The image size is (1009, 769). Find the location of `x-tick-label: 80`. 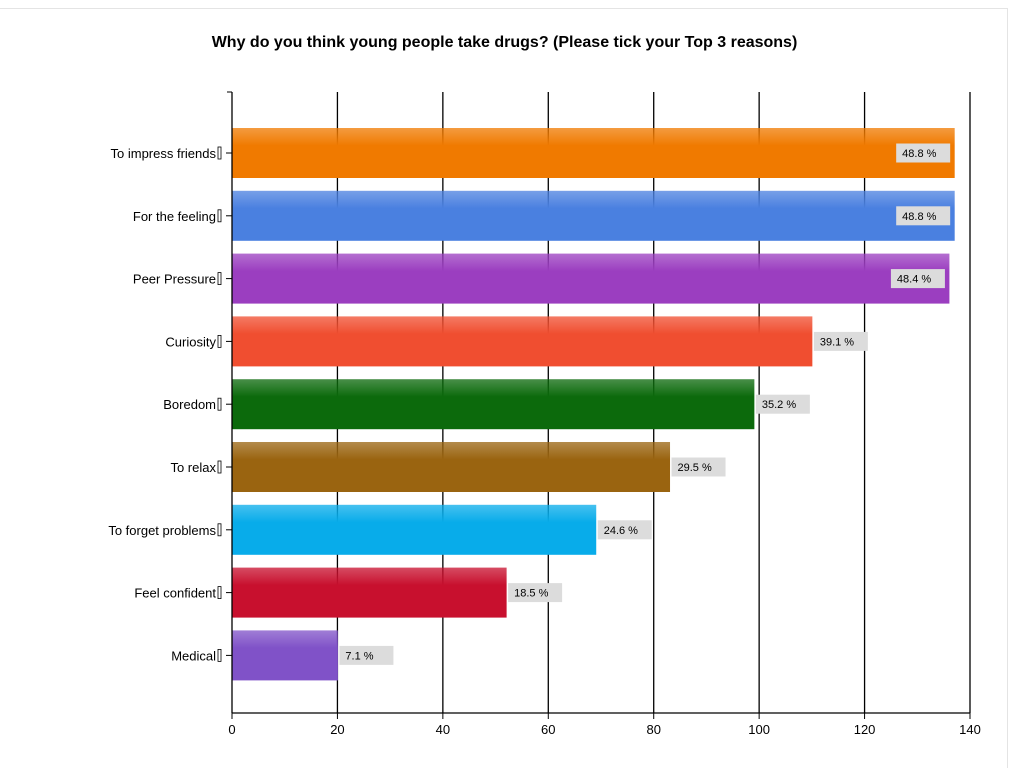

x-tick-label: 80 is located at coordinates (653, 729).